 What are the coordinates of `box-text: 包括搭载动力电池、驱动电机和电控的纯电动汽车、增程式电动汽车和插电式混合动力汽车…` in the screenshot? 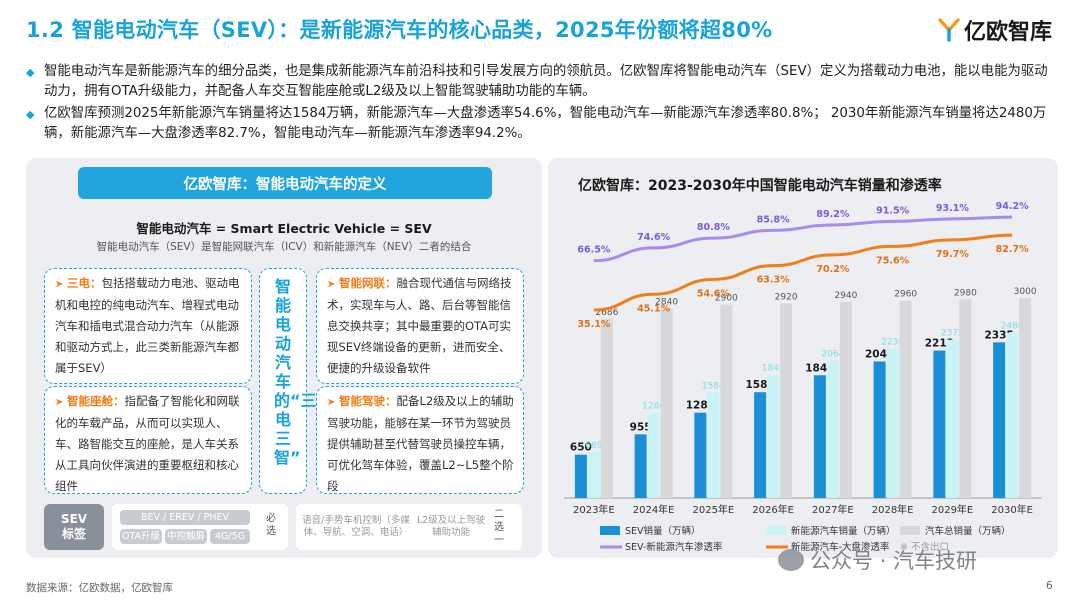 It's located at (147, 325).